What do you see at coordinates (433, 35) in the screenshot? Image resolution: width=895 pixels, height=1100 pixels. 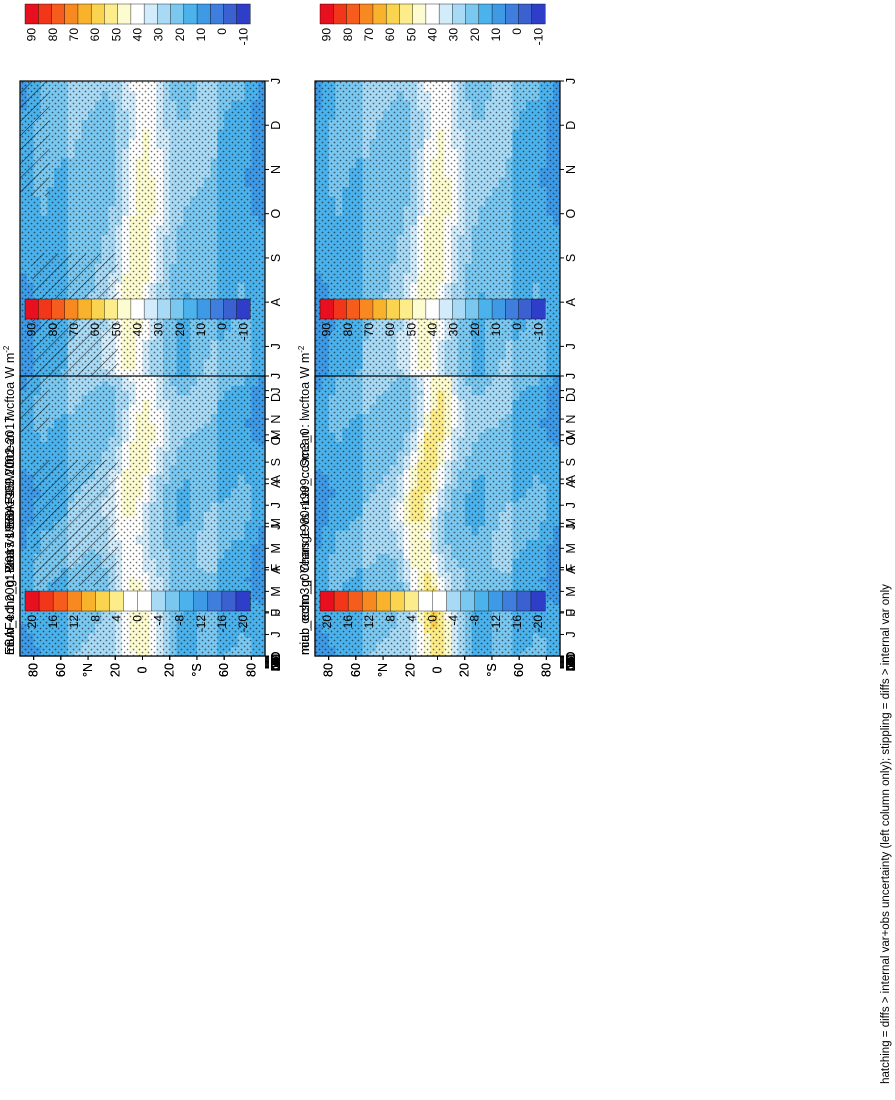 I see `colorbar-label: 40` at bounding box center [433, 35].